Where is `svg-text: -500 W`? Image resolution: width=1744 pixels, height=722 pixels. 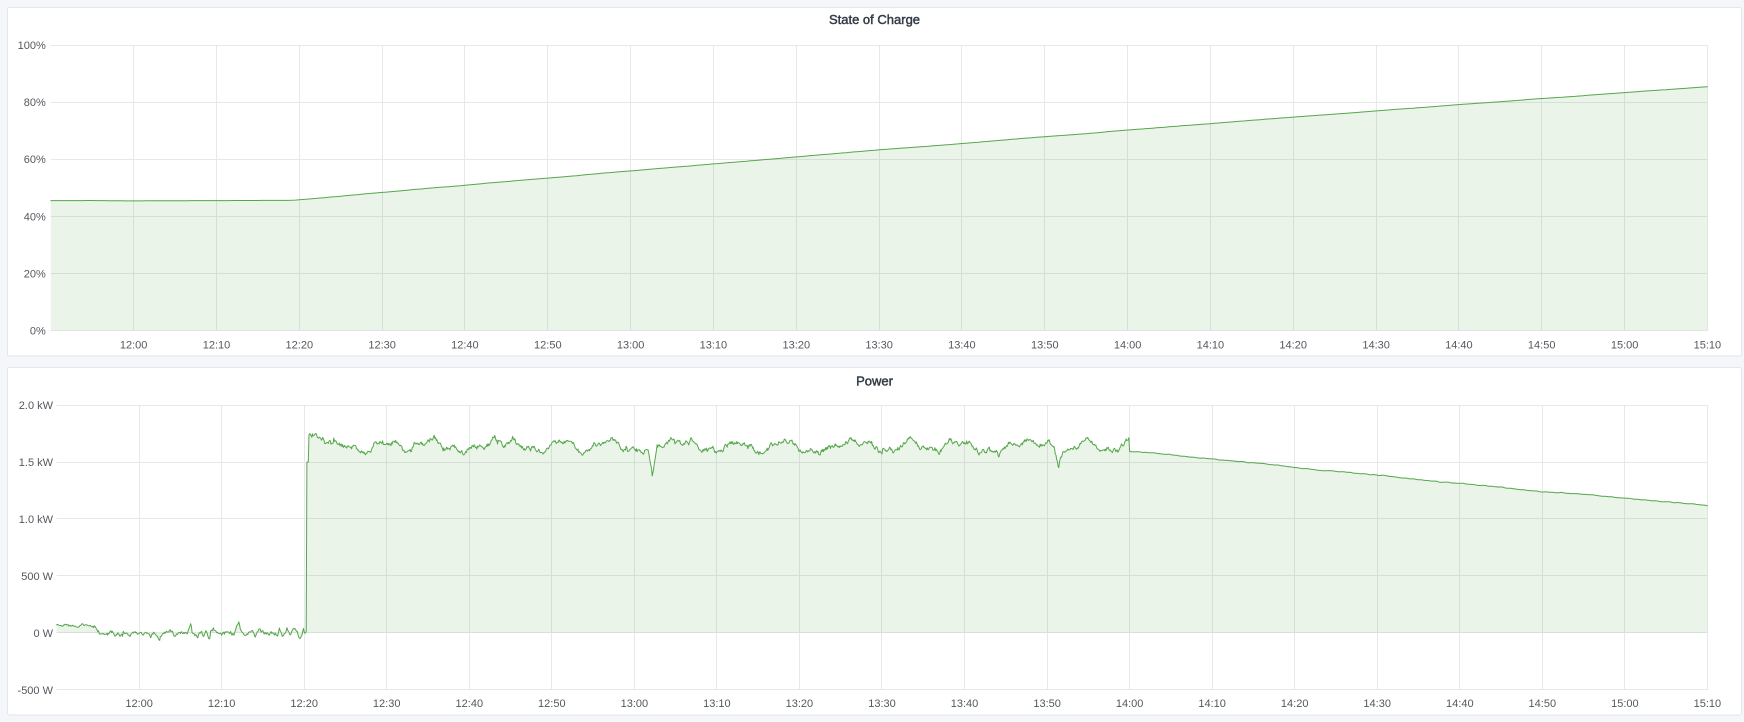 svg-text: -500 W is located at coordinates (36, 691).